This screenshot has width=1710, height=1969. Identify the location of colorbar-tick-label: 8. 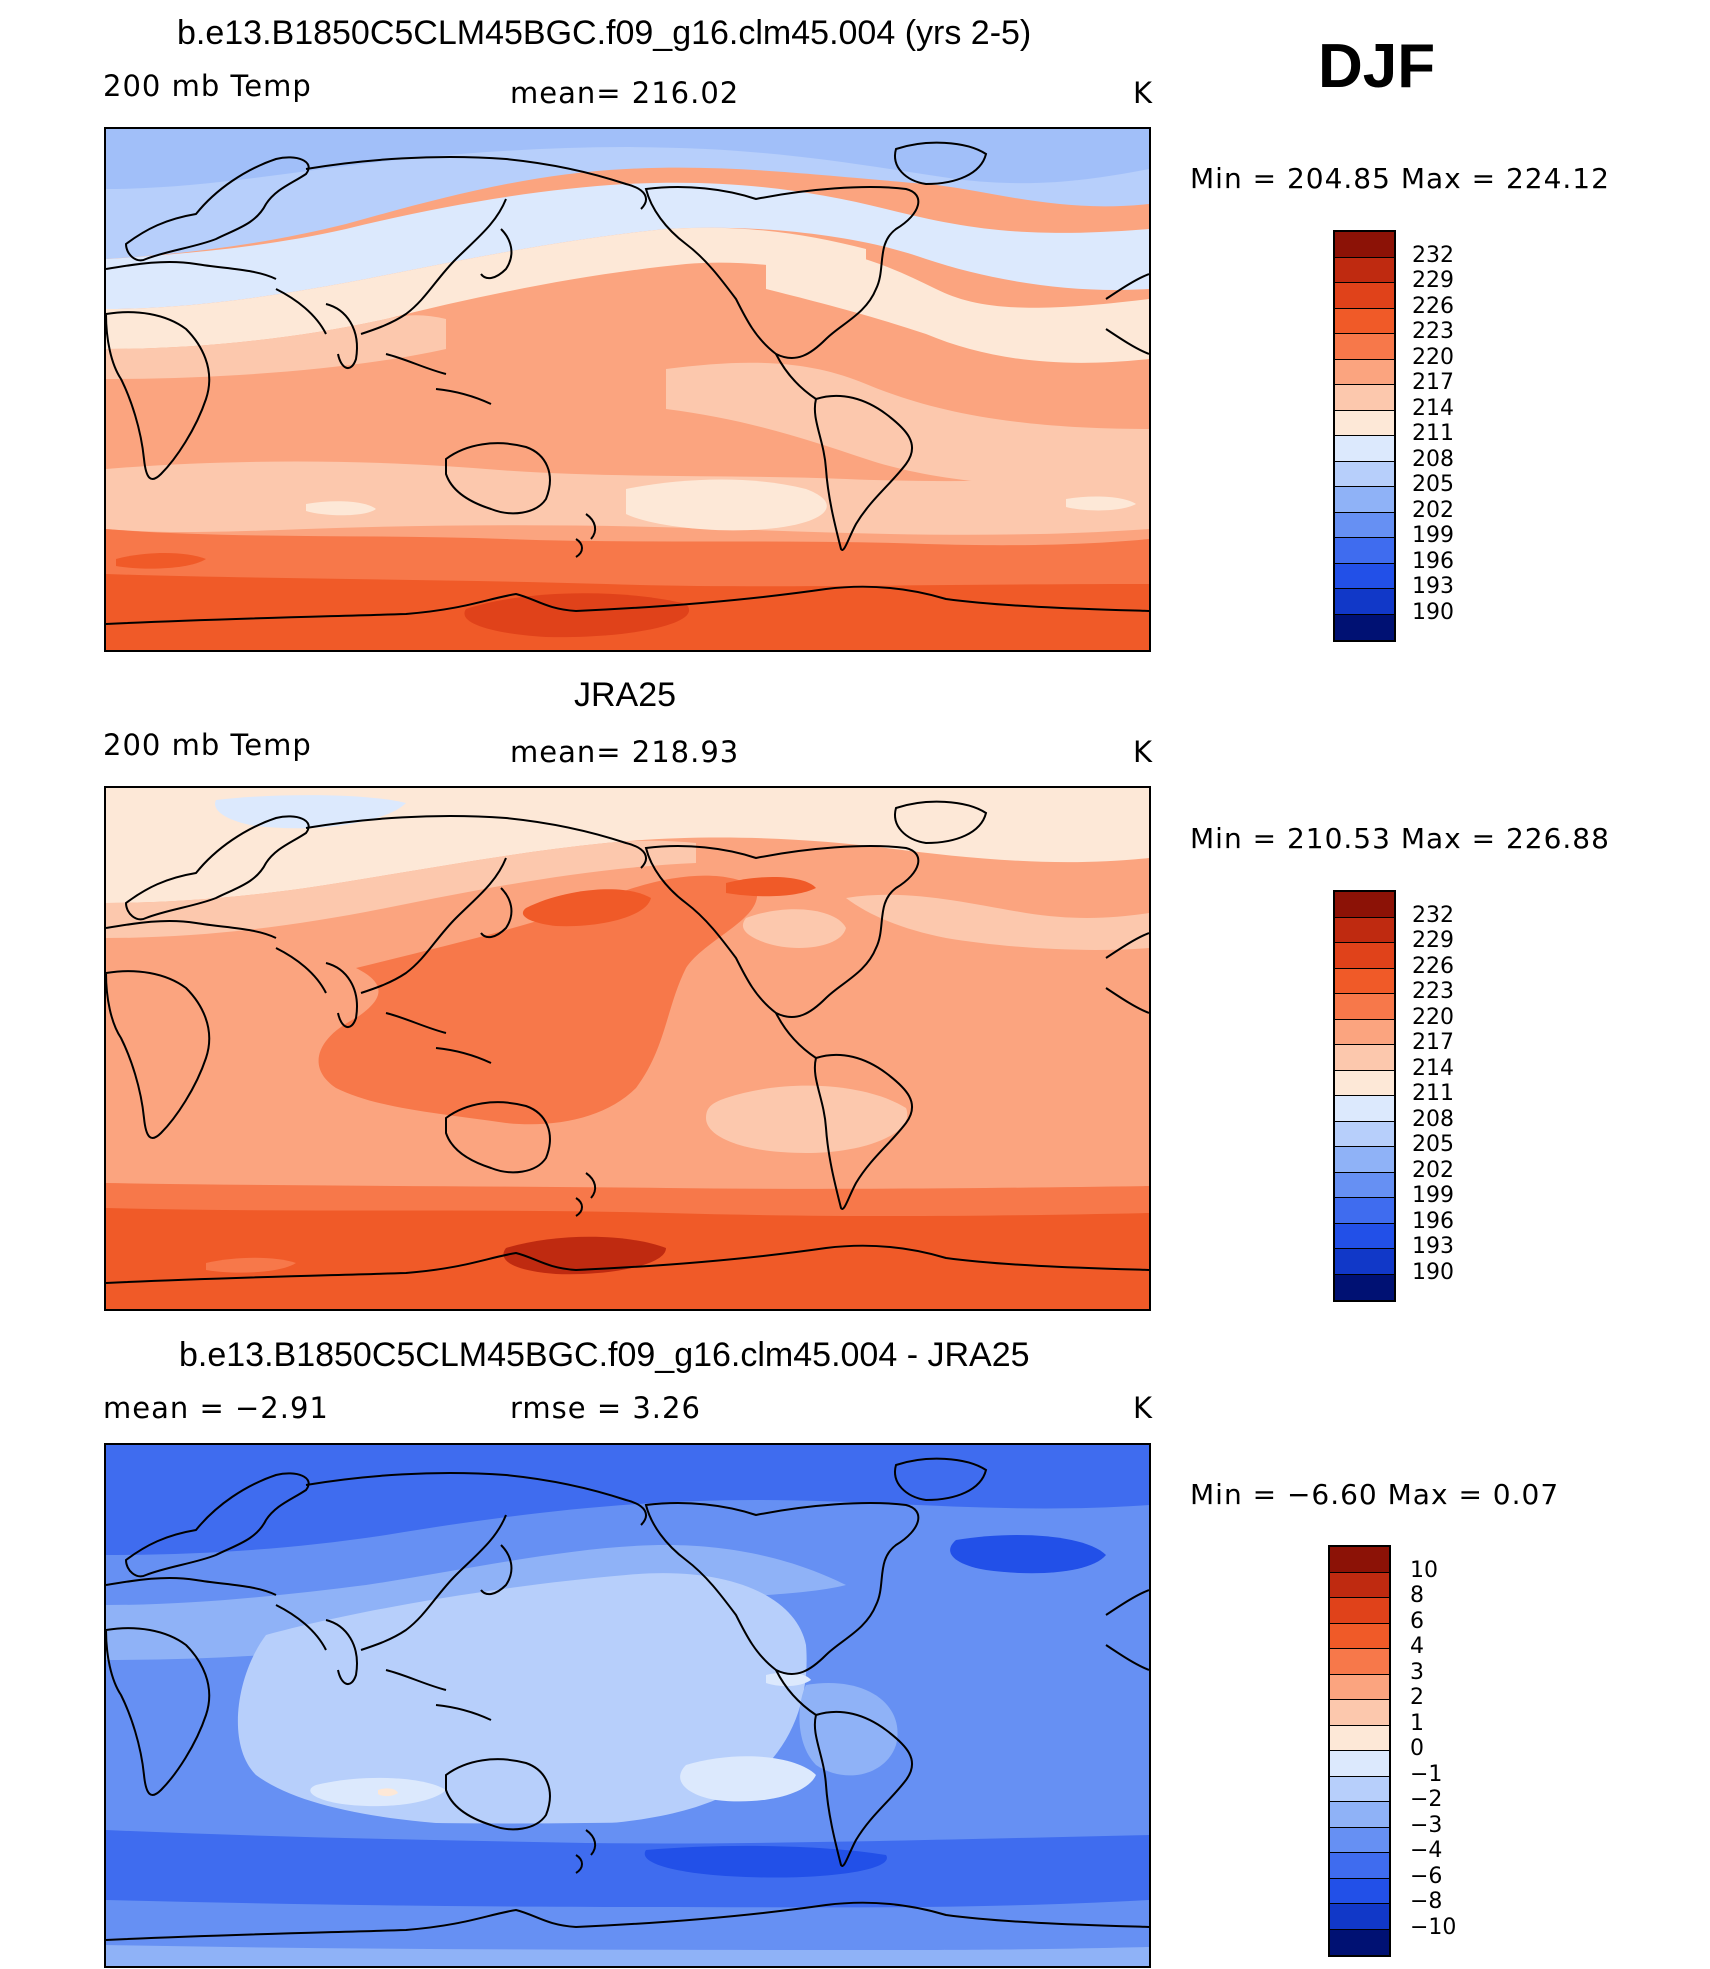
(1417, 1595).